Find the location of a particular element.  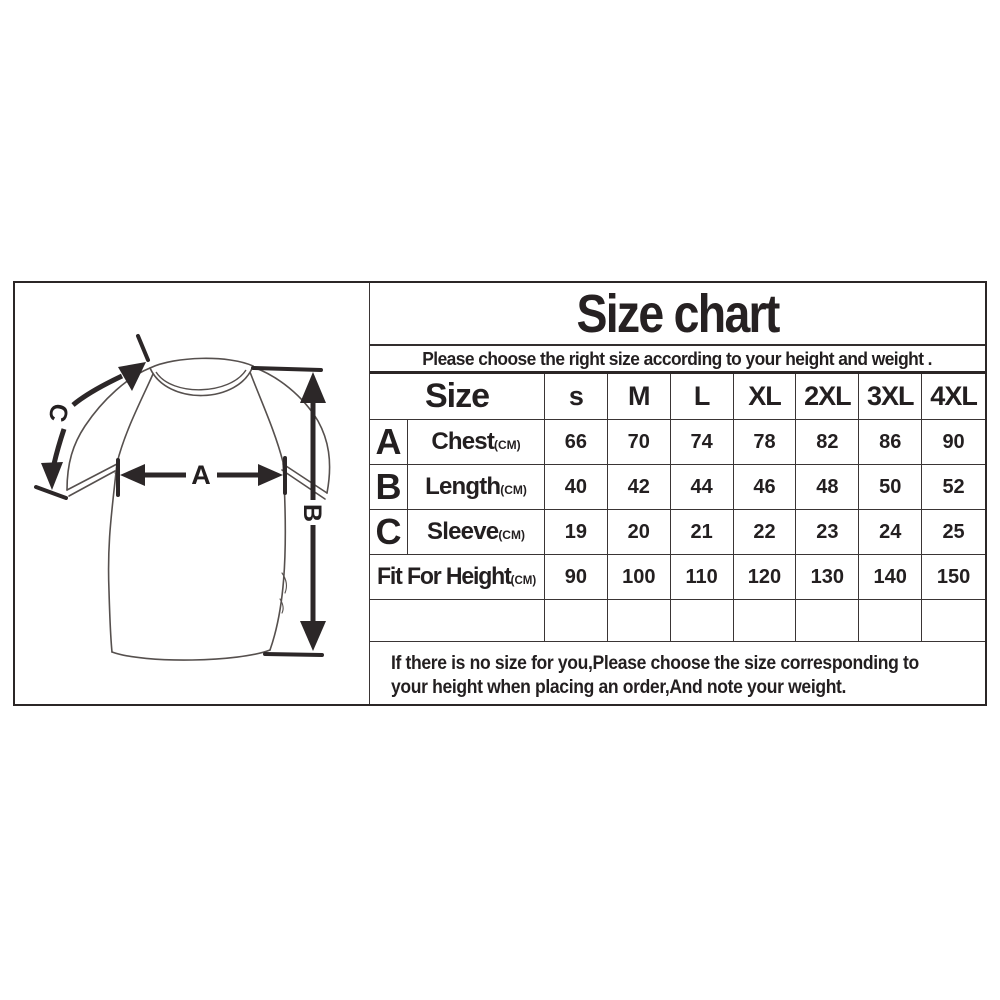

value-cell: 52 is located at coordinates (953, 487).